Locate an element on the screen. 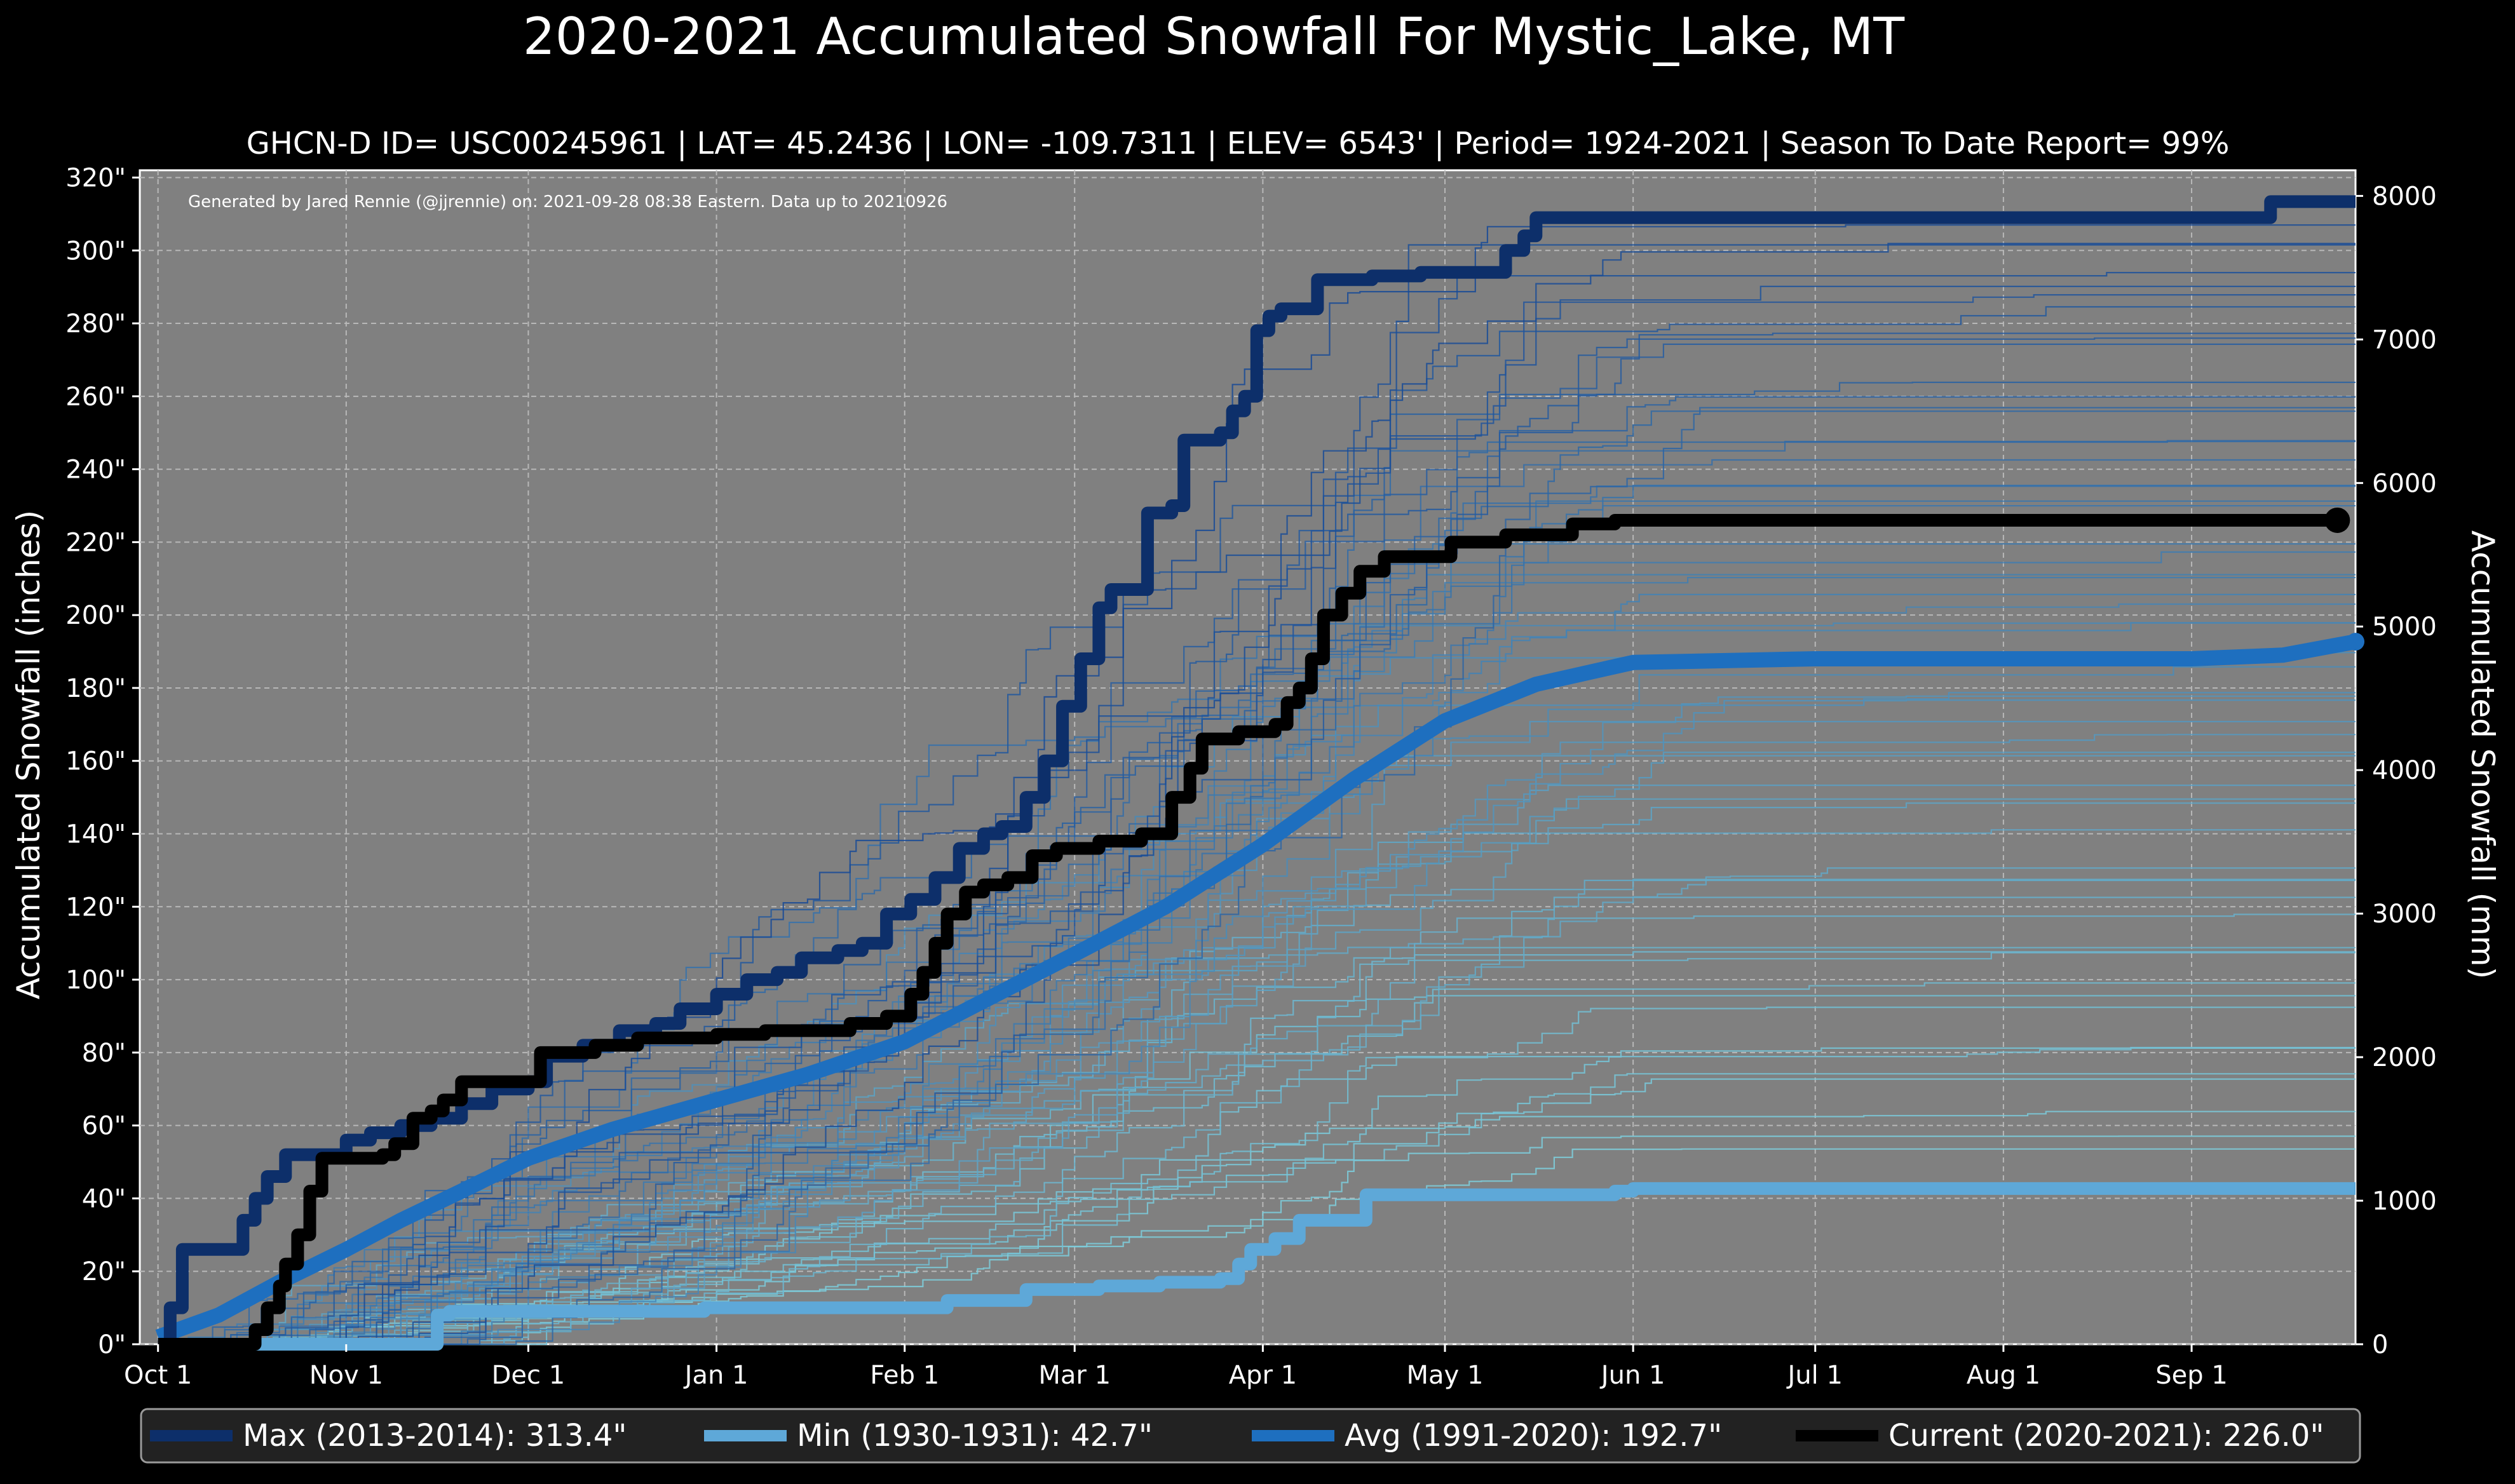 The height and width of the screenshot is (1484, 2515). y-axis-right: 0 1000 2000 3000 4000 5000 6000 7000 8000 is located at coordinates (2396, 770).